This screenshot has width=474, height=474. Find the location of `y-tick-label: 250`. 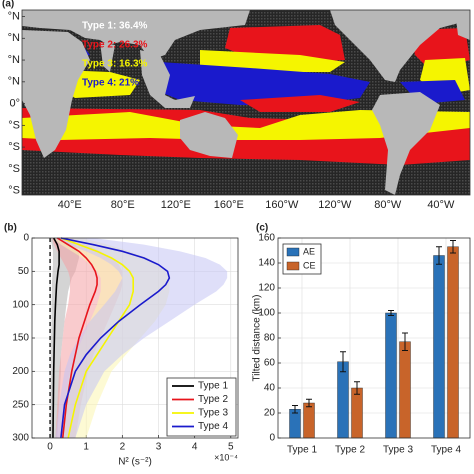

y-tick-label: 250 is located at coordinates (20, 404).